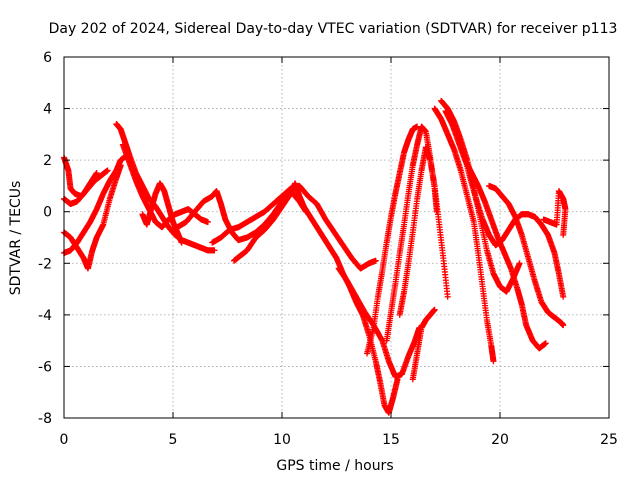 The image size is (640, 480). I want to click on y-tick-label: -6, so click(45, 367).